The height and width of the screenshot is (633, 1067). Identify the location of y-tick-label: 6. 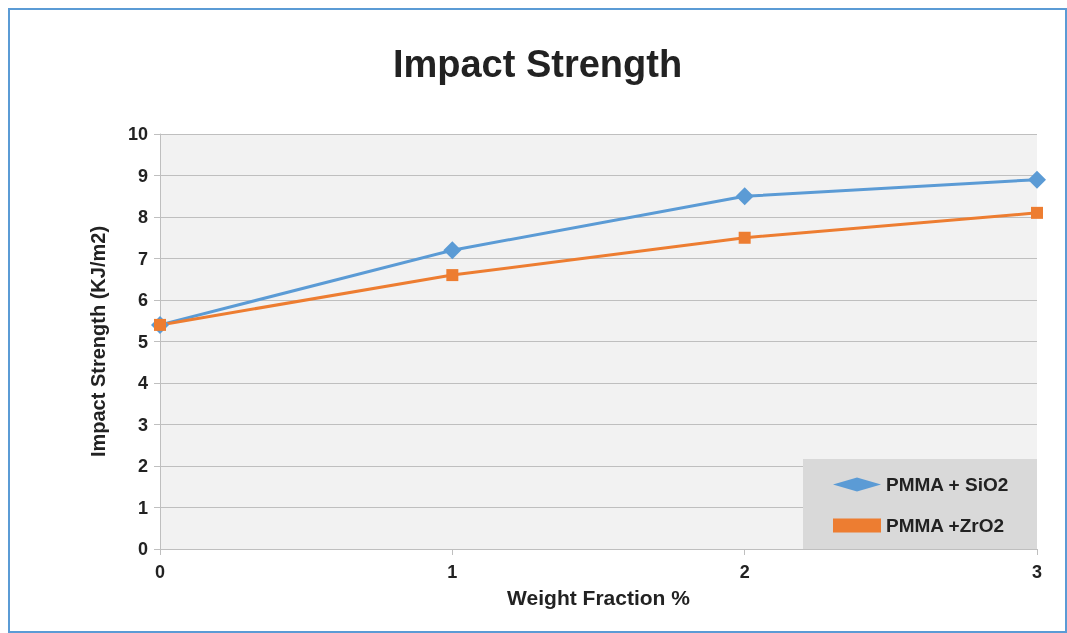
(142, 300).